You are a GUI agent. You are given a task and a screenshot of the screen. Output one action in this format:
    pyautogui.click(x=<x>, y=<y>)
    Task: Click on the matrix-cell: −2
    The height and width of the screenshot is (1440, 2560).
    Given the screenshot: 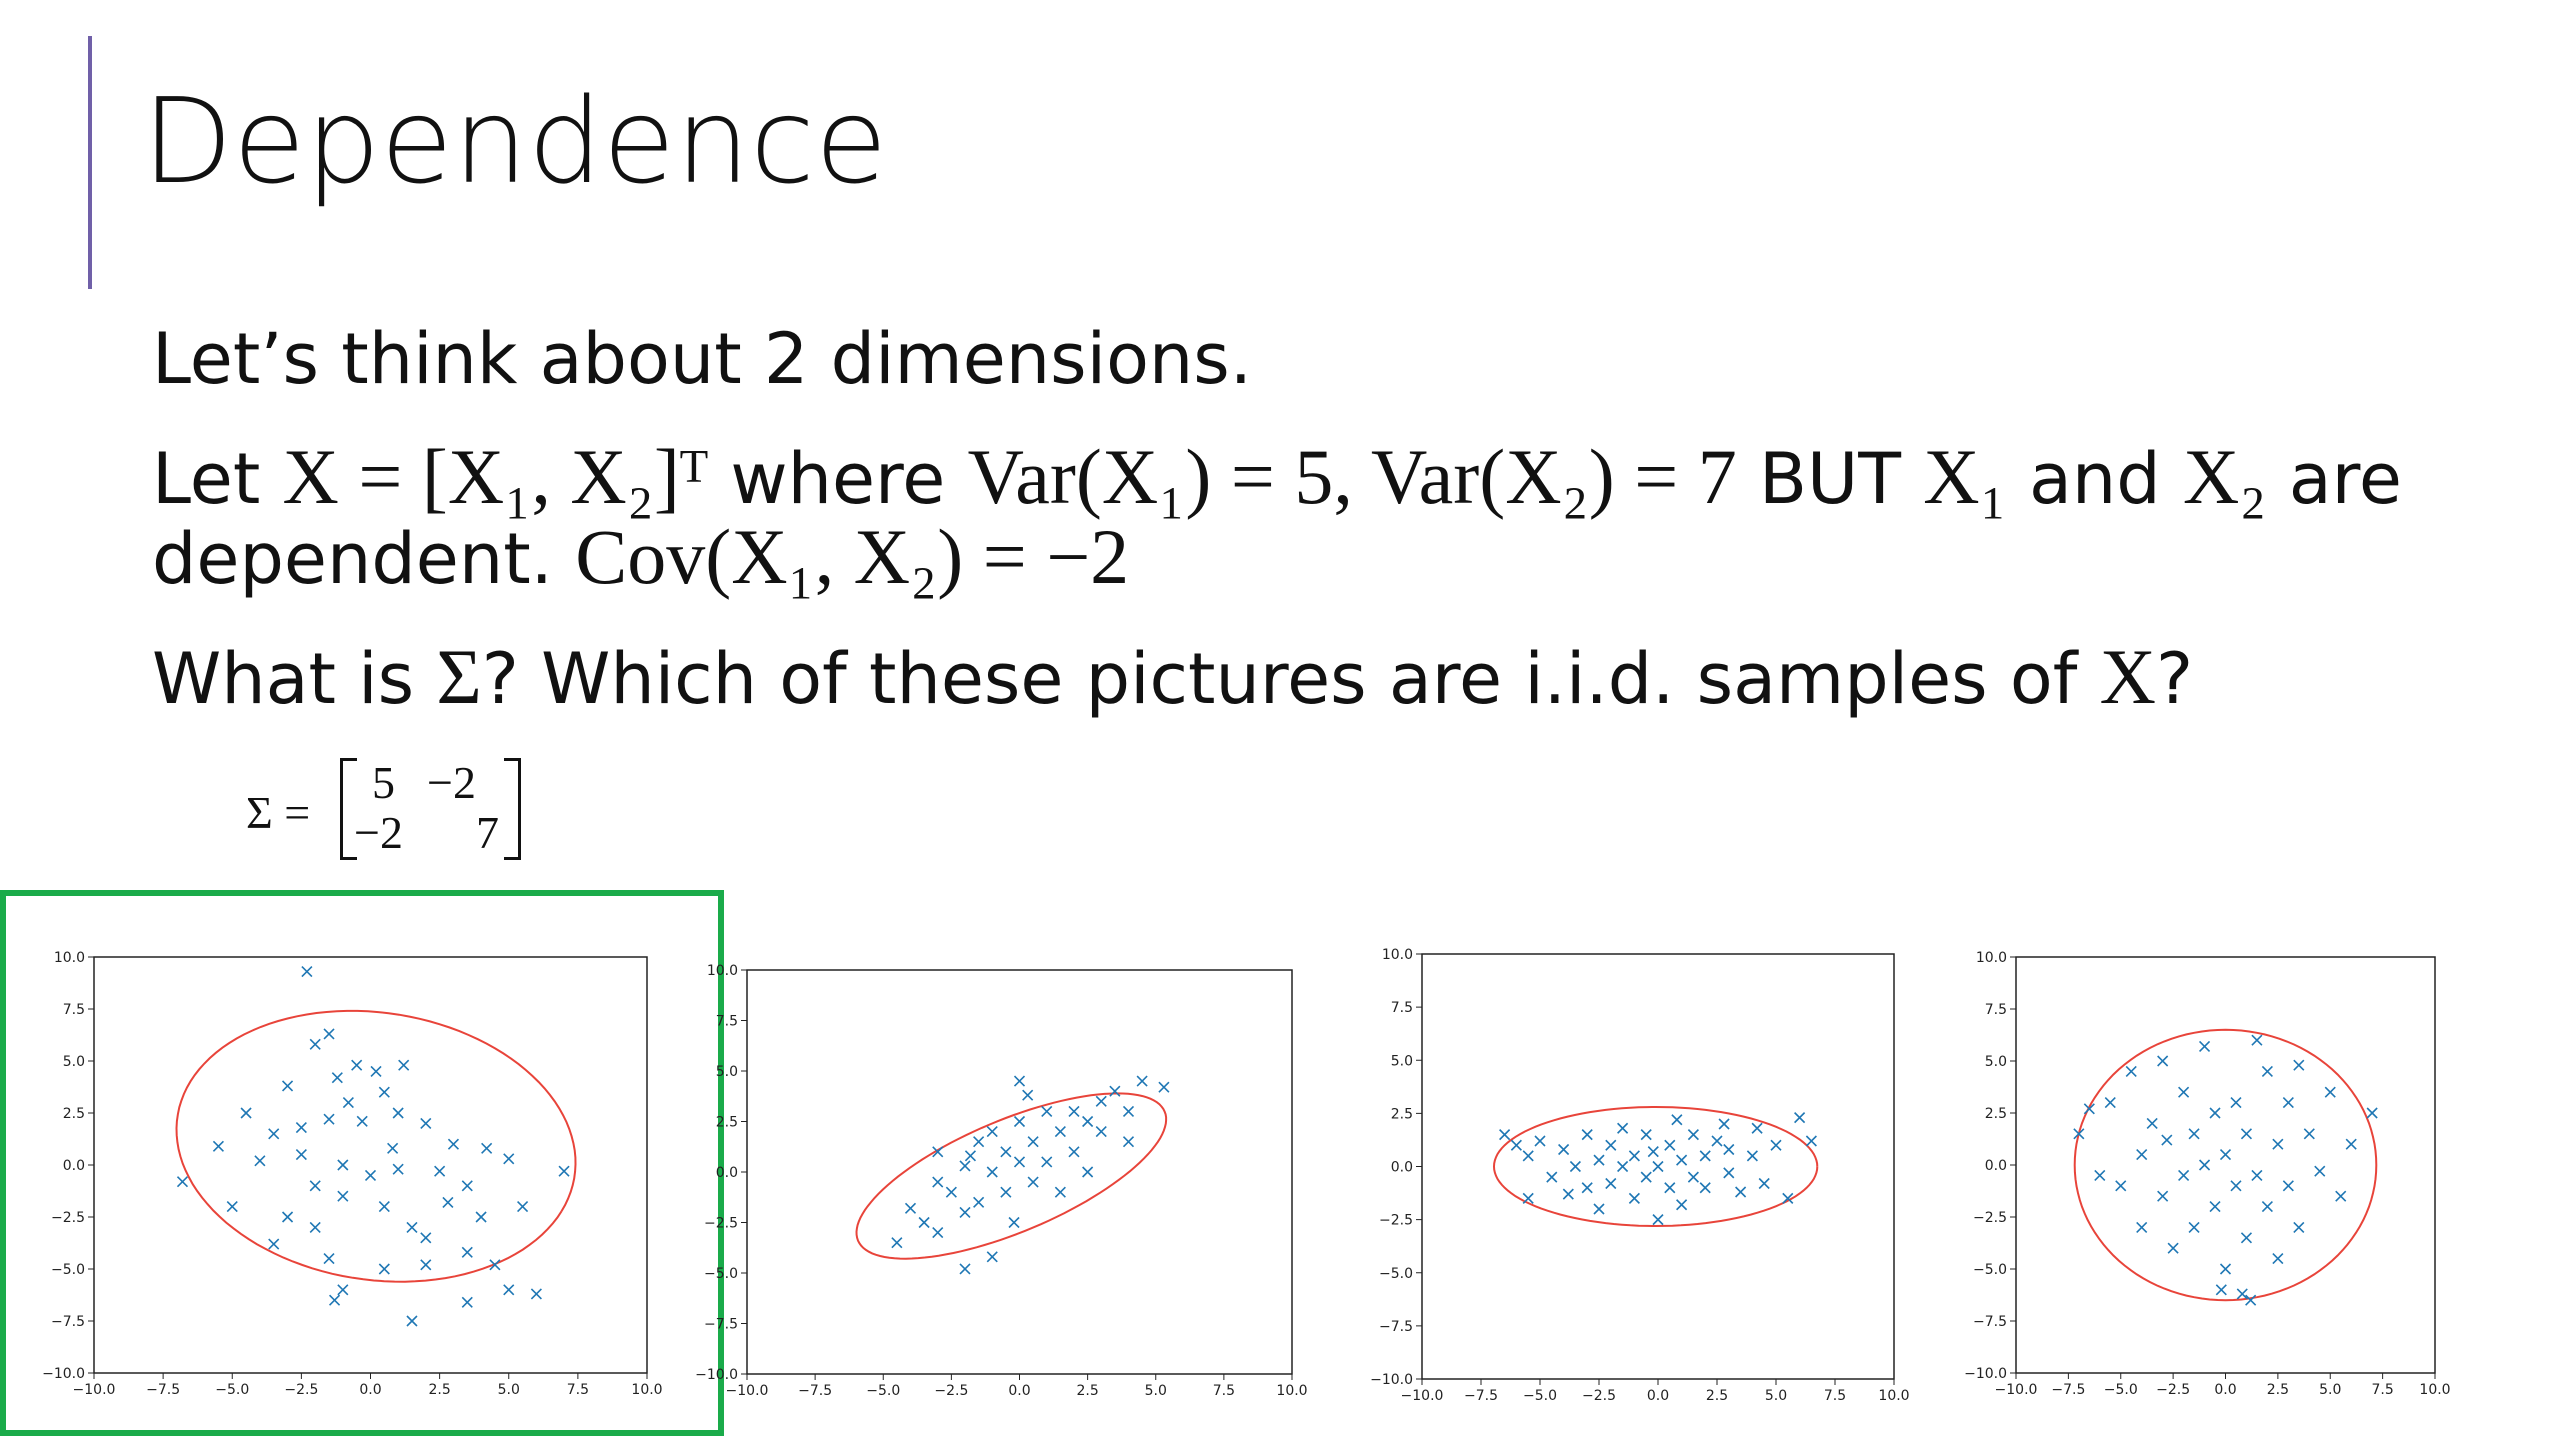 What is the action you would take?
    pyautogui.click(x=378, y=832)
    